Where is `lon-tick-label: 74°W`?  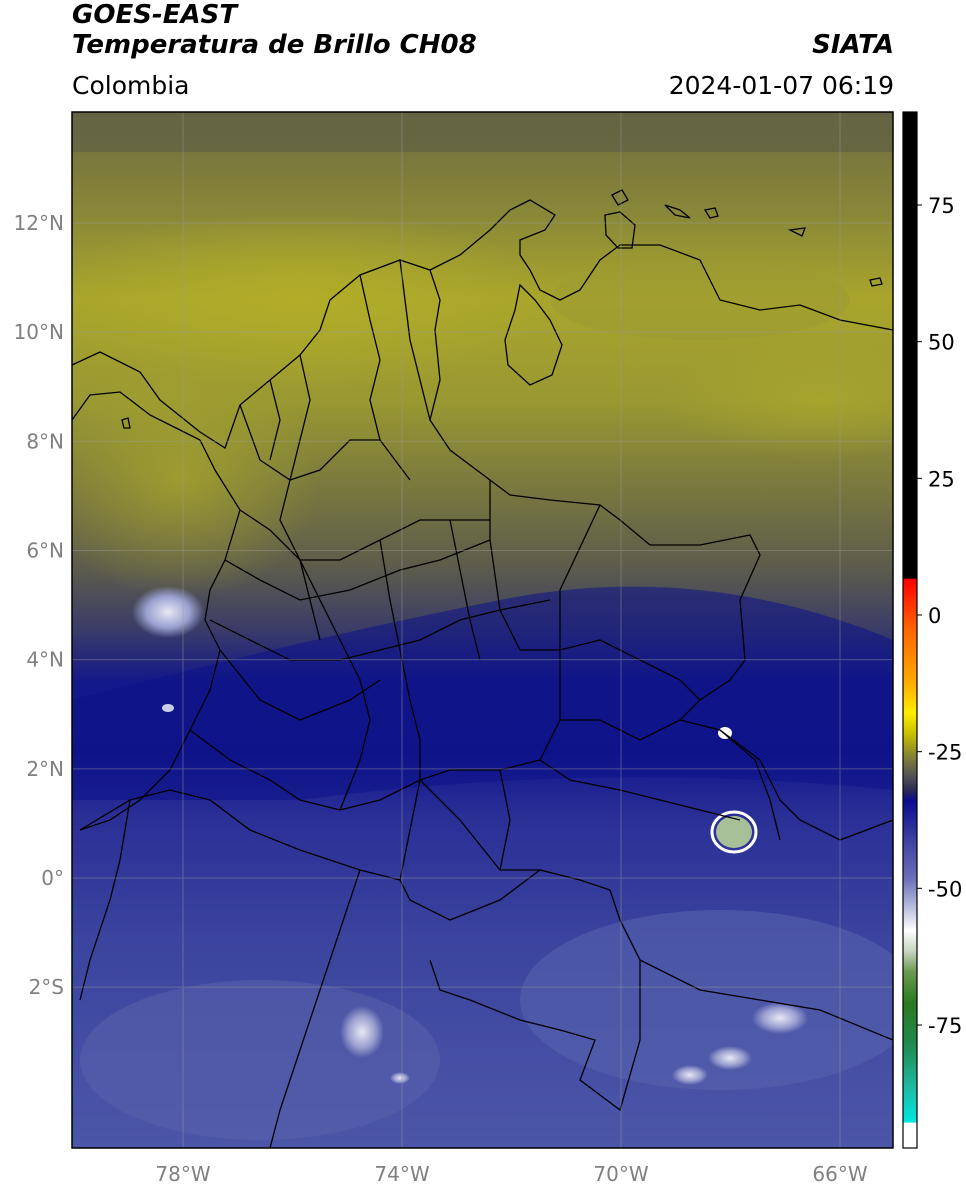
lon-tick-label: 74°W is located at coordinates (401, 1174).